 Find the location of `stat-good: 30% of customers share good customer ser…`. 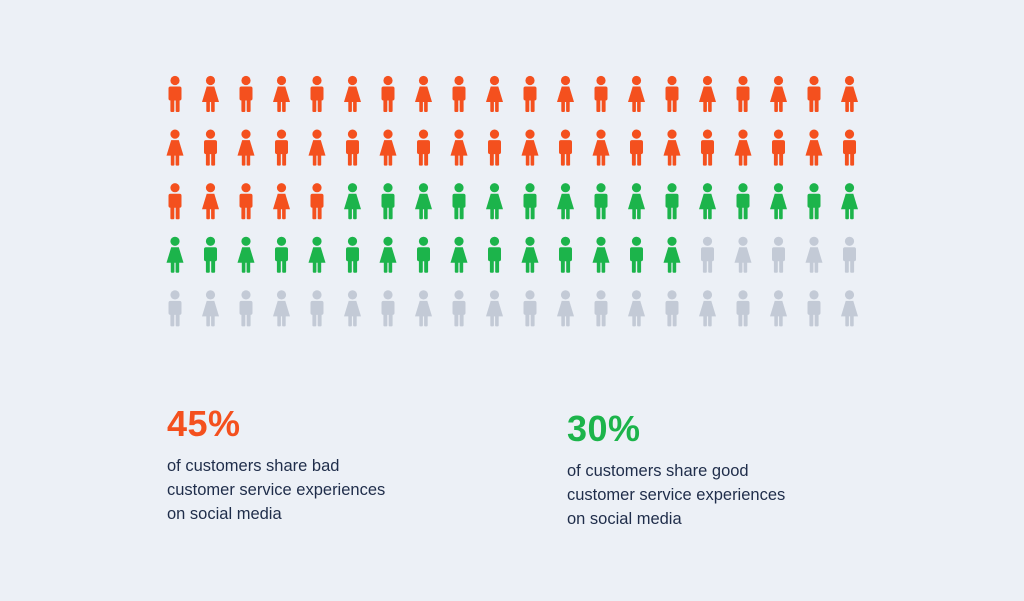

stat-good: 30% of customers share good customer ser… is located at coordinates (717, 469).